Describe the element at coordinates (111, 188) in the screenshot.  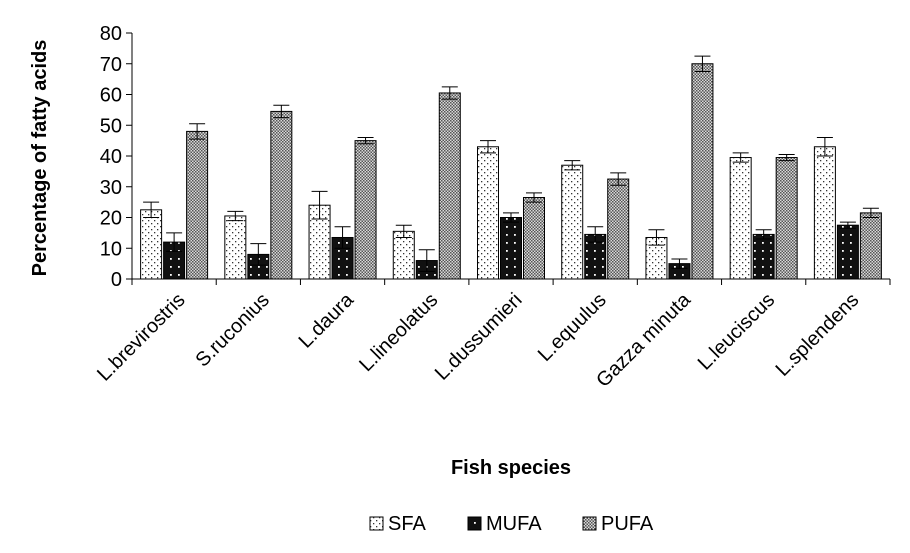
I see `y-tick-label: 30` at that location.